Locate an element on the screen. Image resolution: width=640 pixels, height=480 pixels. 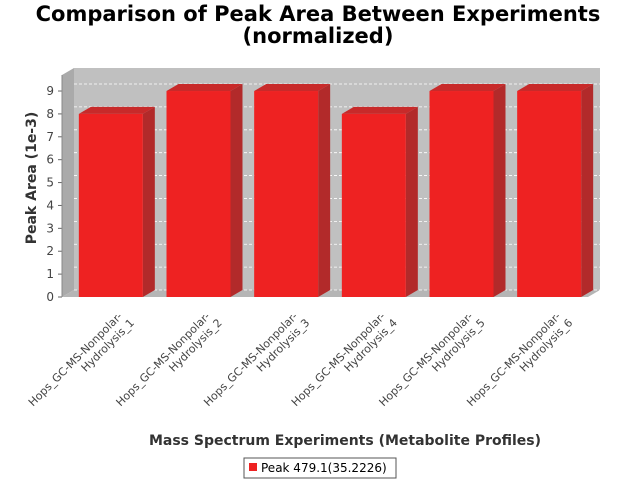
y-tick-label: 8 is located at coordinates (50, 114).